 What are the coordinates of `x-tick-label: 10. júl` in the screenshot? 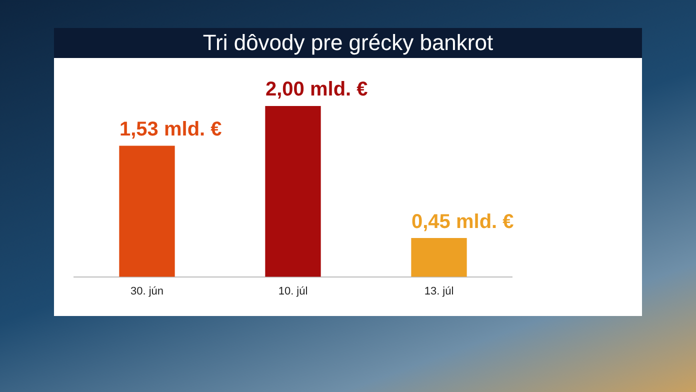 It's located at (293, 291).